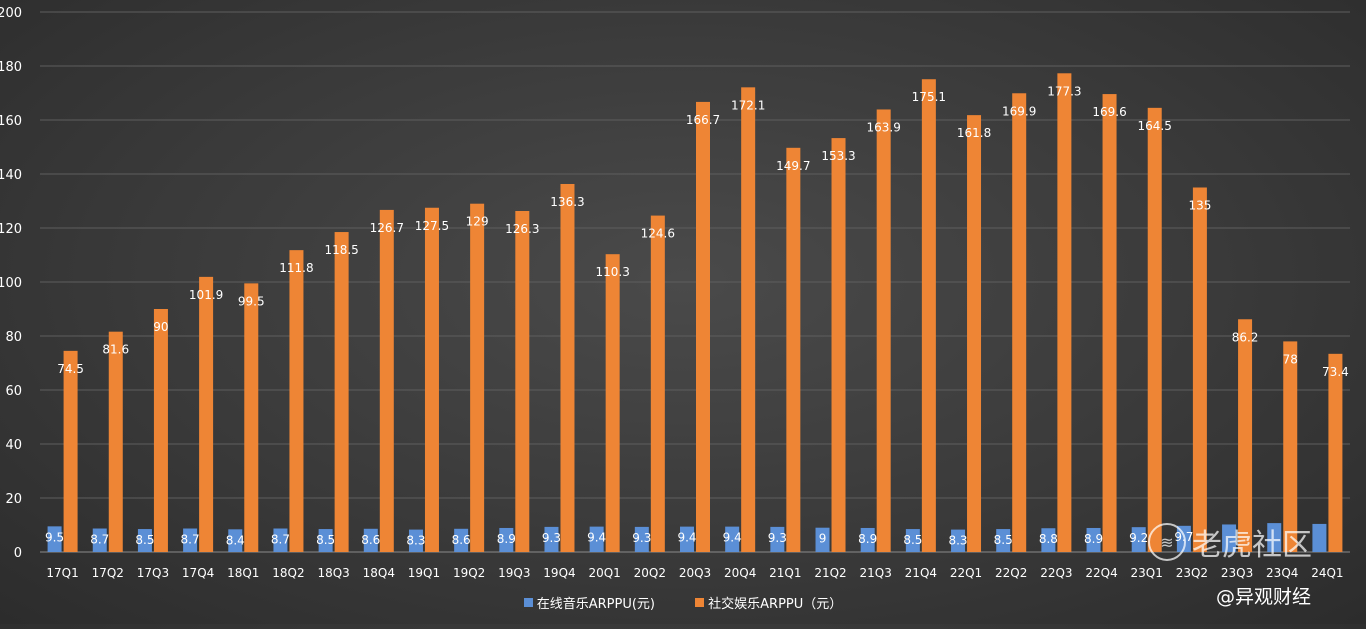 This screenshot has width=1366, height=629. Describe the element at coordinates (595, 604) in the screenshot. I see `legend-label-music: 在线音乐ARPPU(元)` at that location.